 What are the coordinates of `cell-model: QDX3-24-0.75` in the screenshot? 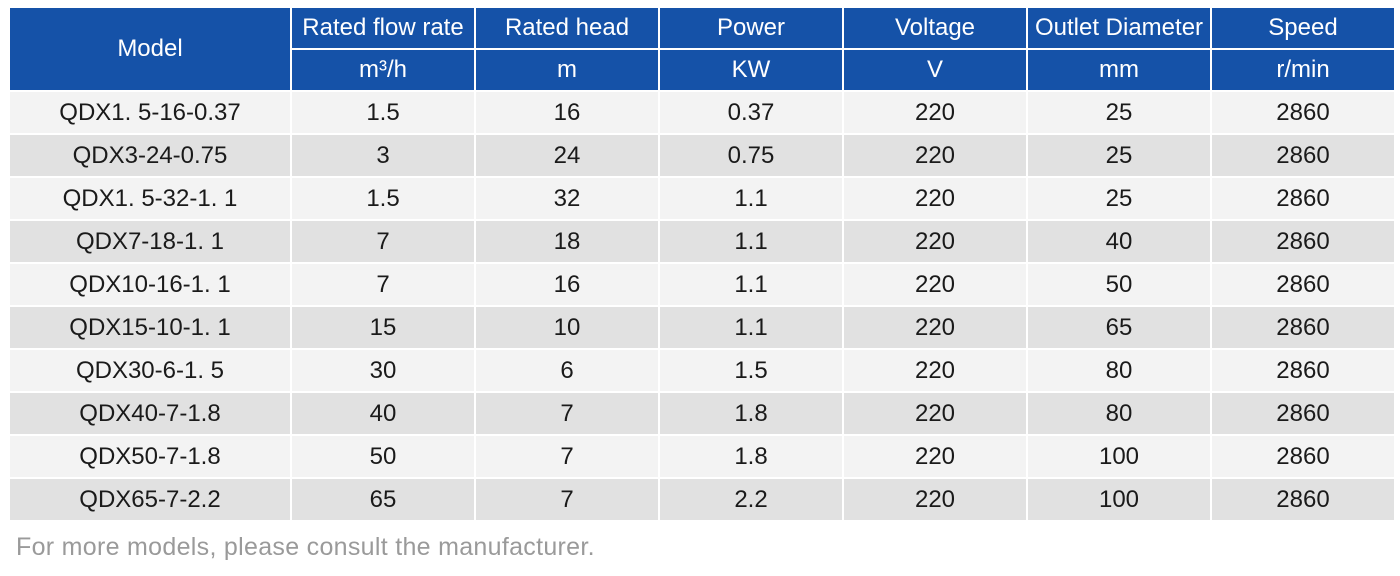 It's located at (150, 155).